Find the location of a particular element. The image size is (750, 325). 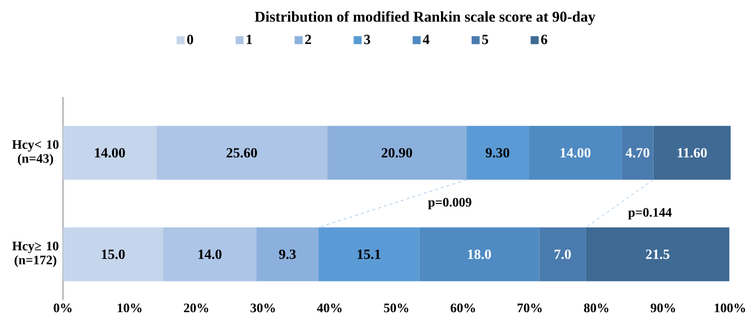

data-label: 15.0 is located at coordinates (113, 255).